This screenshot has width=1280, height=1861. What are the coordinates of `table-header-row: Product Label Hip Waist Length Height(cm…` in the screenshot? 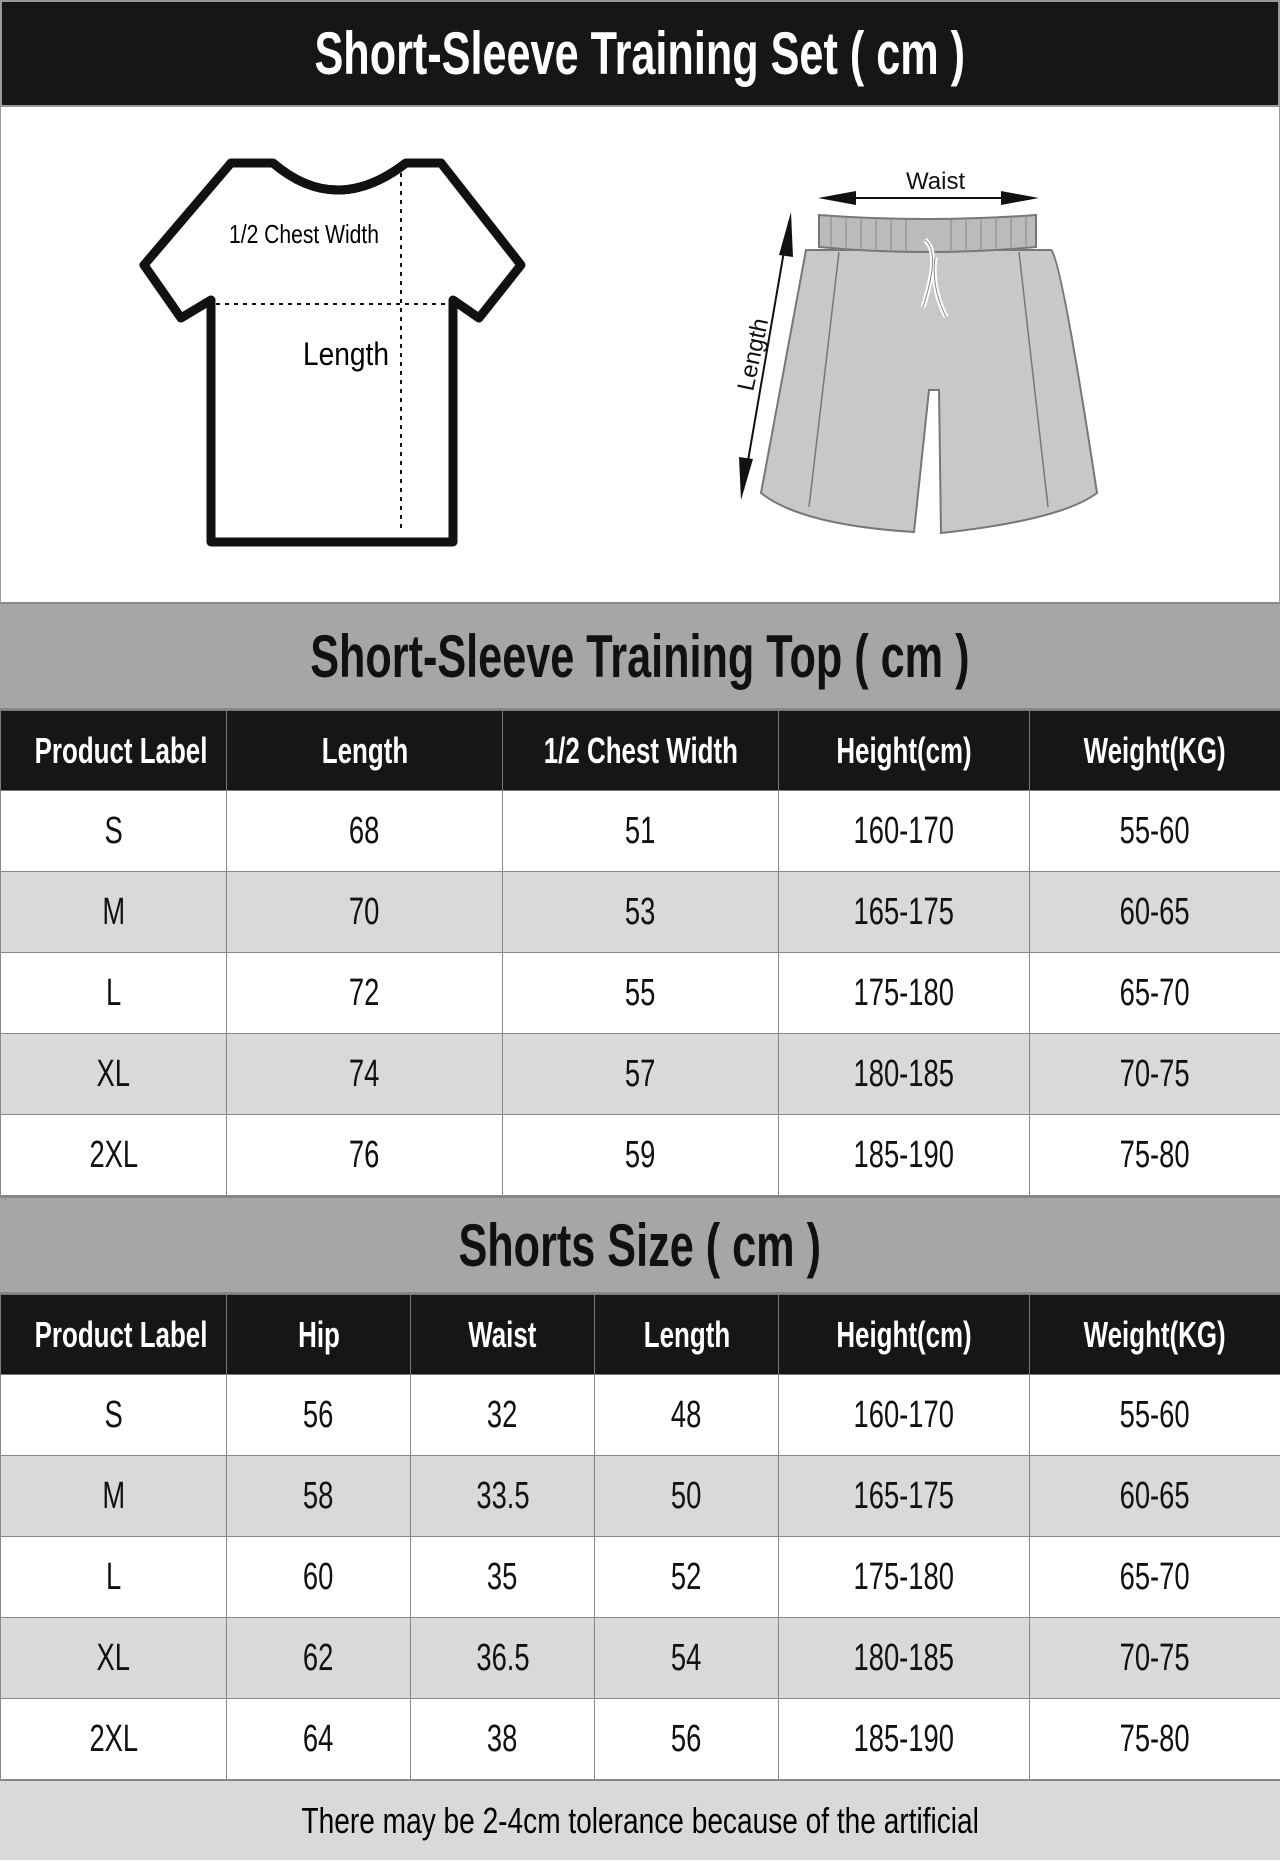 It's located at (640, 1334).